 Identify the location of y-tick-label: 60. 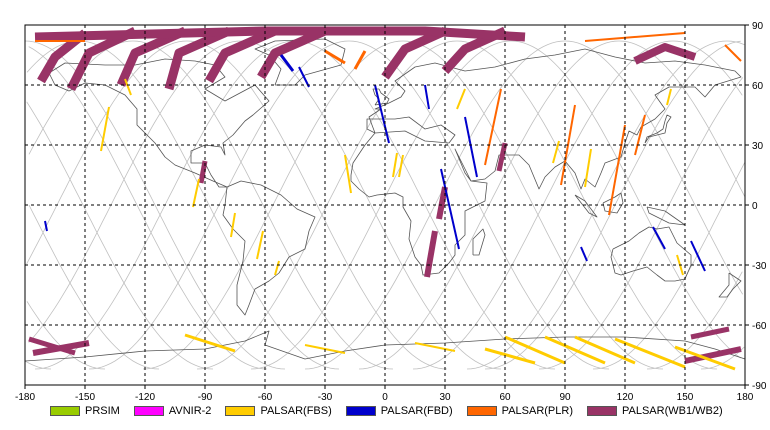
(758, 86).